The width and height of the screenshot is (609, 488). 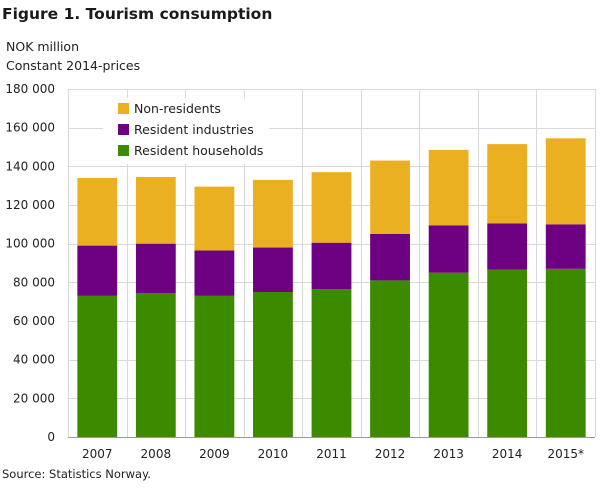 I want to click on legend-box, so click(x=186, y=131).